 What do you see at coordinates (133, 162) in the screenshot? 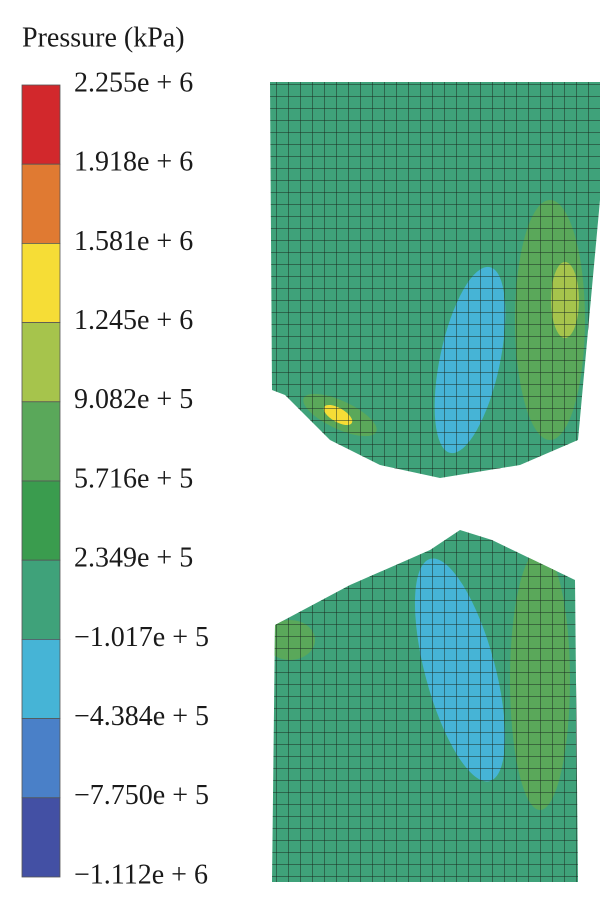
I see `colorbar-label: 1.918e + 6` at bounding box center [133, 162].